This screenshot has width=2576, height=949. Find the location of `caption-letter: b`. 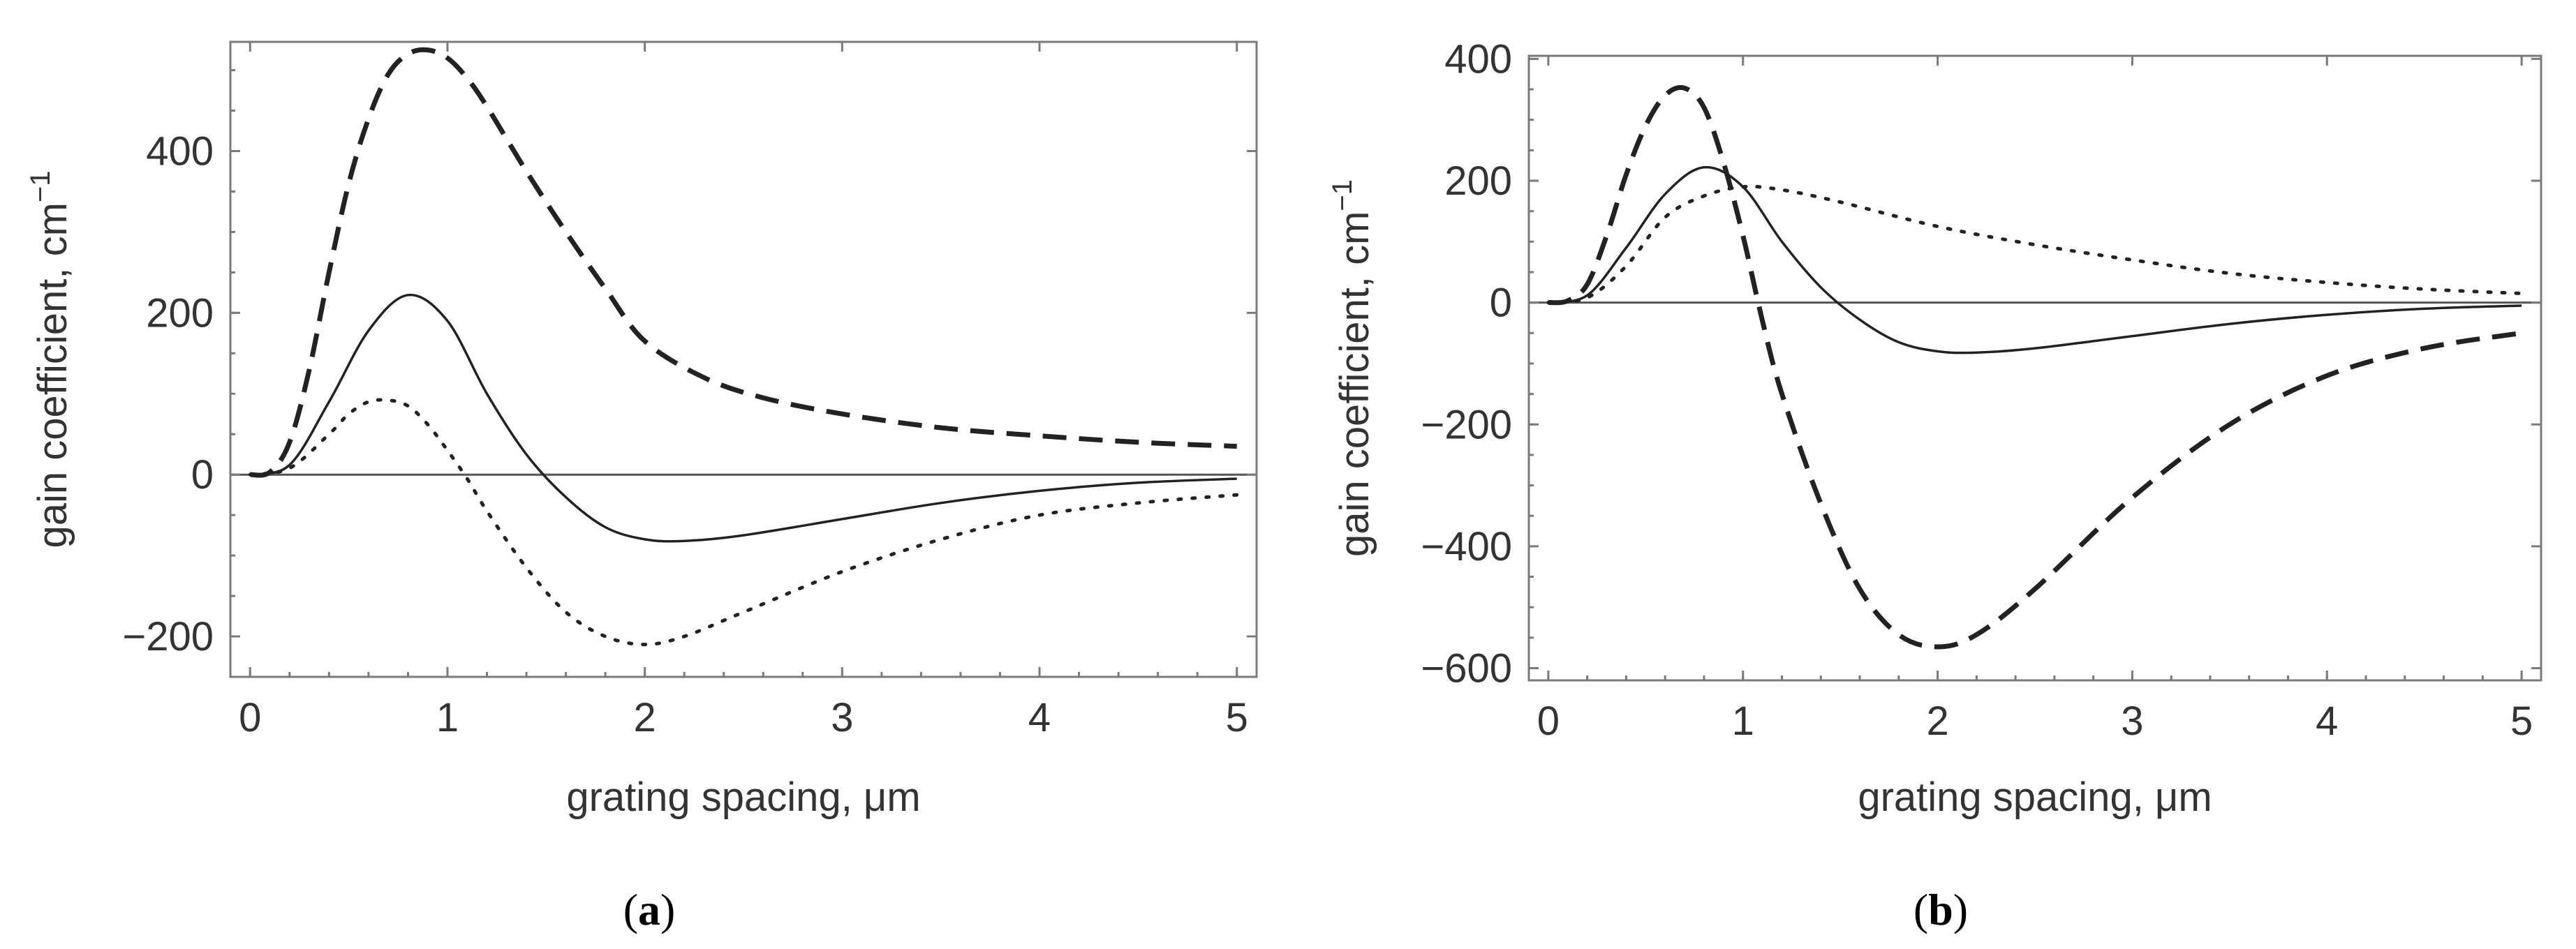

caption-letter: b is located at coordinates (1940, 909).